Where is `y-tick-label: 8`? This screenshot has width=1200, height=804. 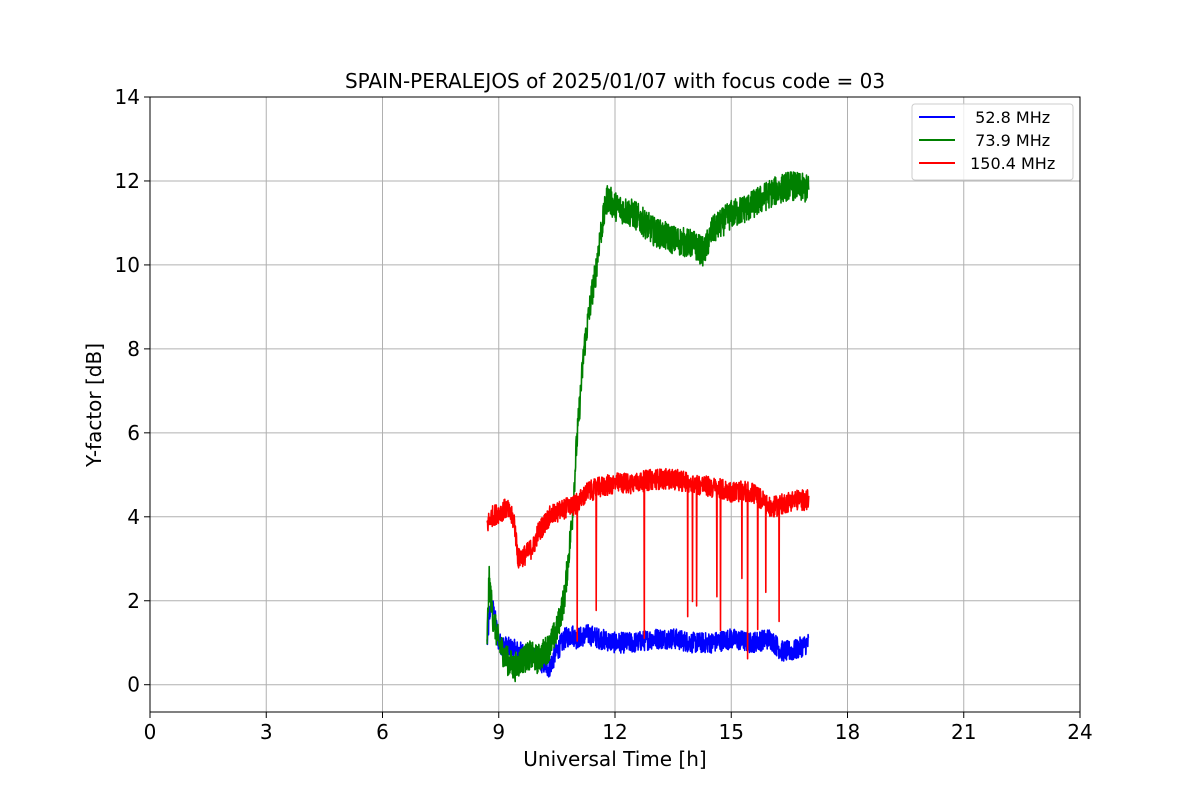 y-tick-label: 8 is located at coordinates (133, 349).